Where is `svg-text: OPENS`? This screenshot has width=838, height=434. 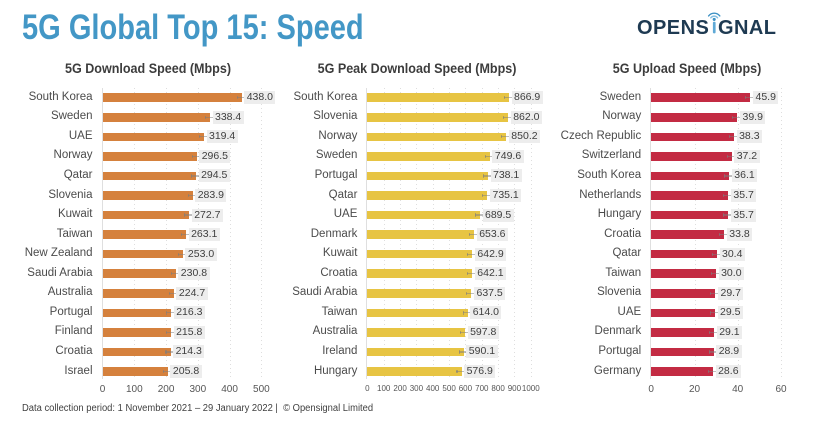
svg-text: OPENS is located at coordinates (673, 27).